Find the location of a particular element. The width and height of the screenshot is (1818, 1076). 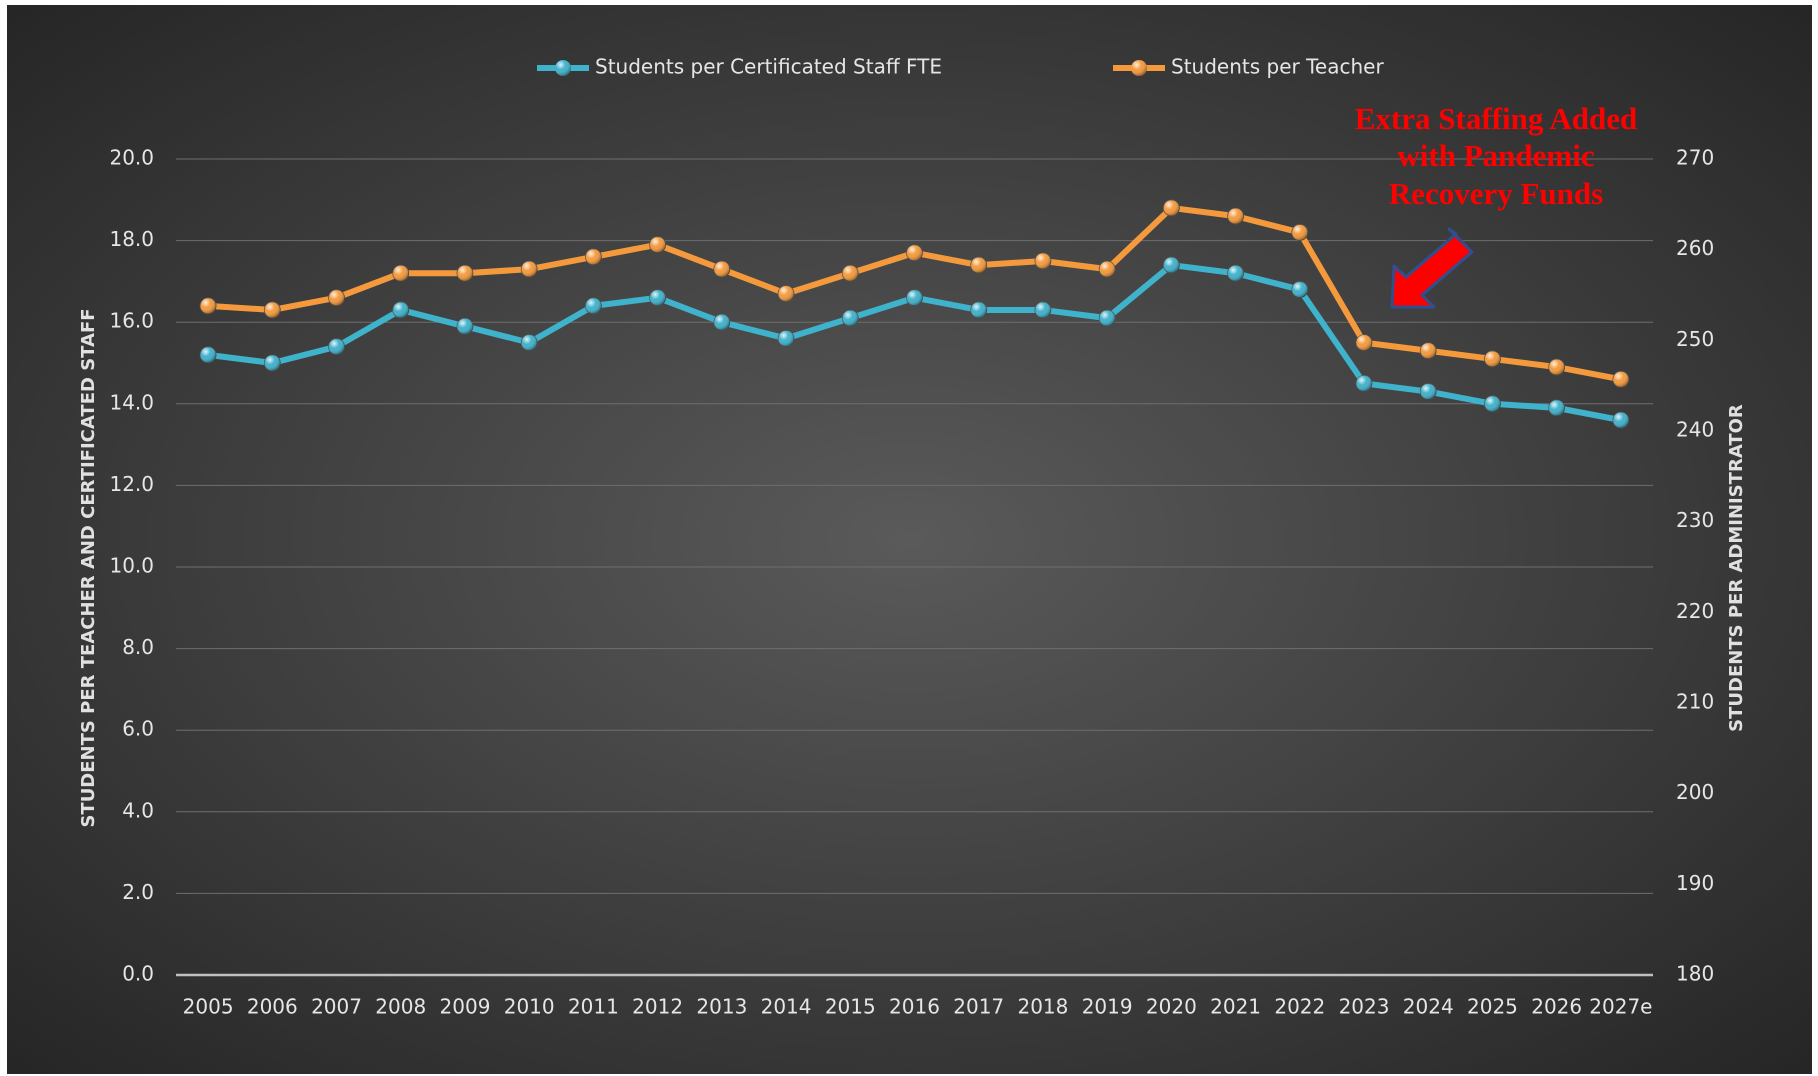

y-tick-label: 18.0 is located at coordinates (131, 239).